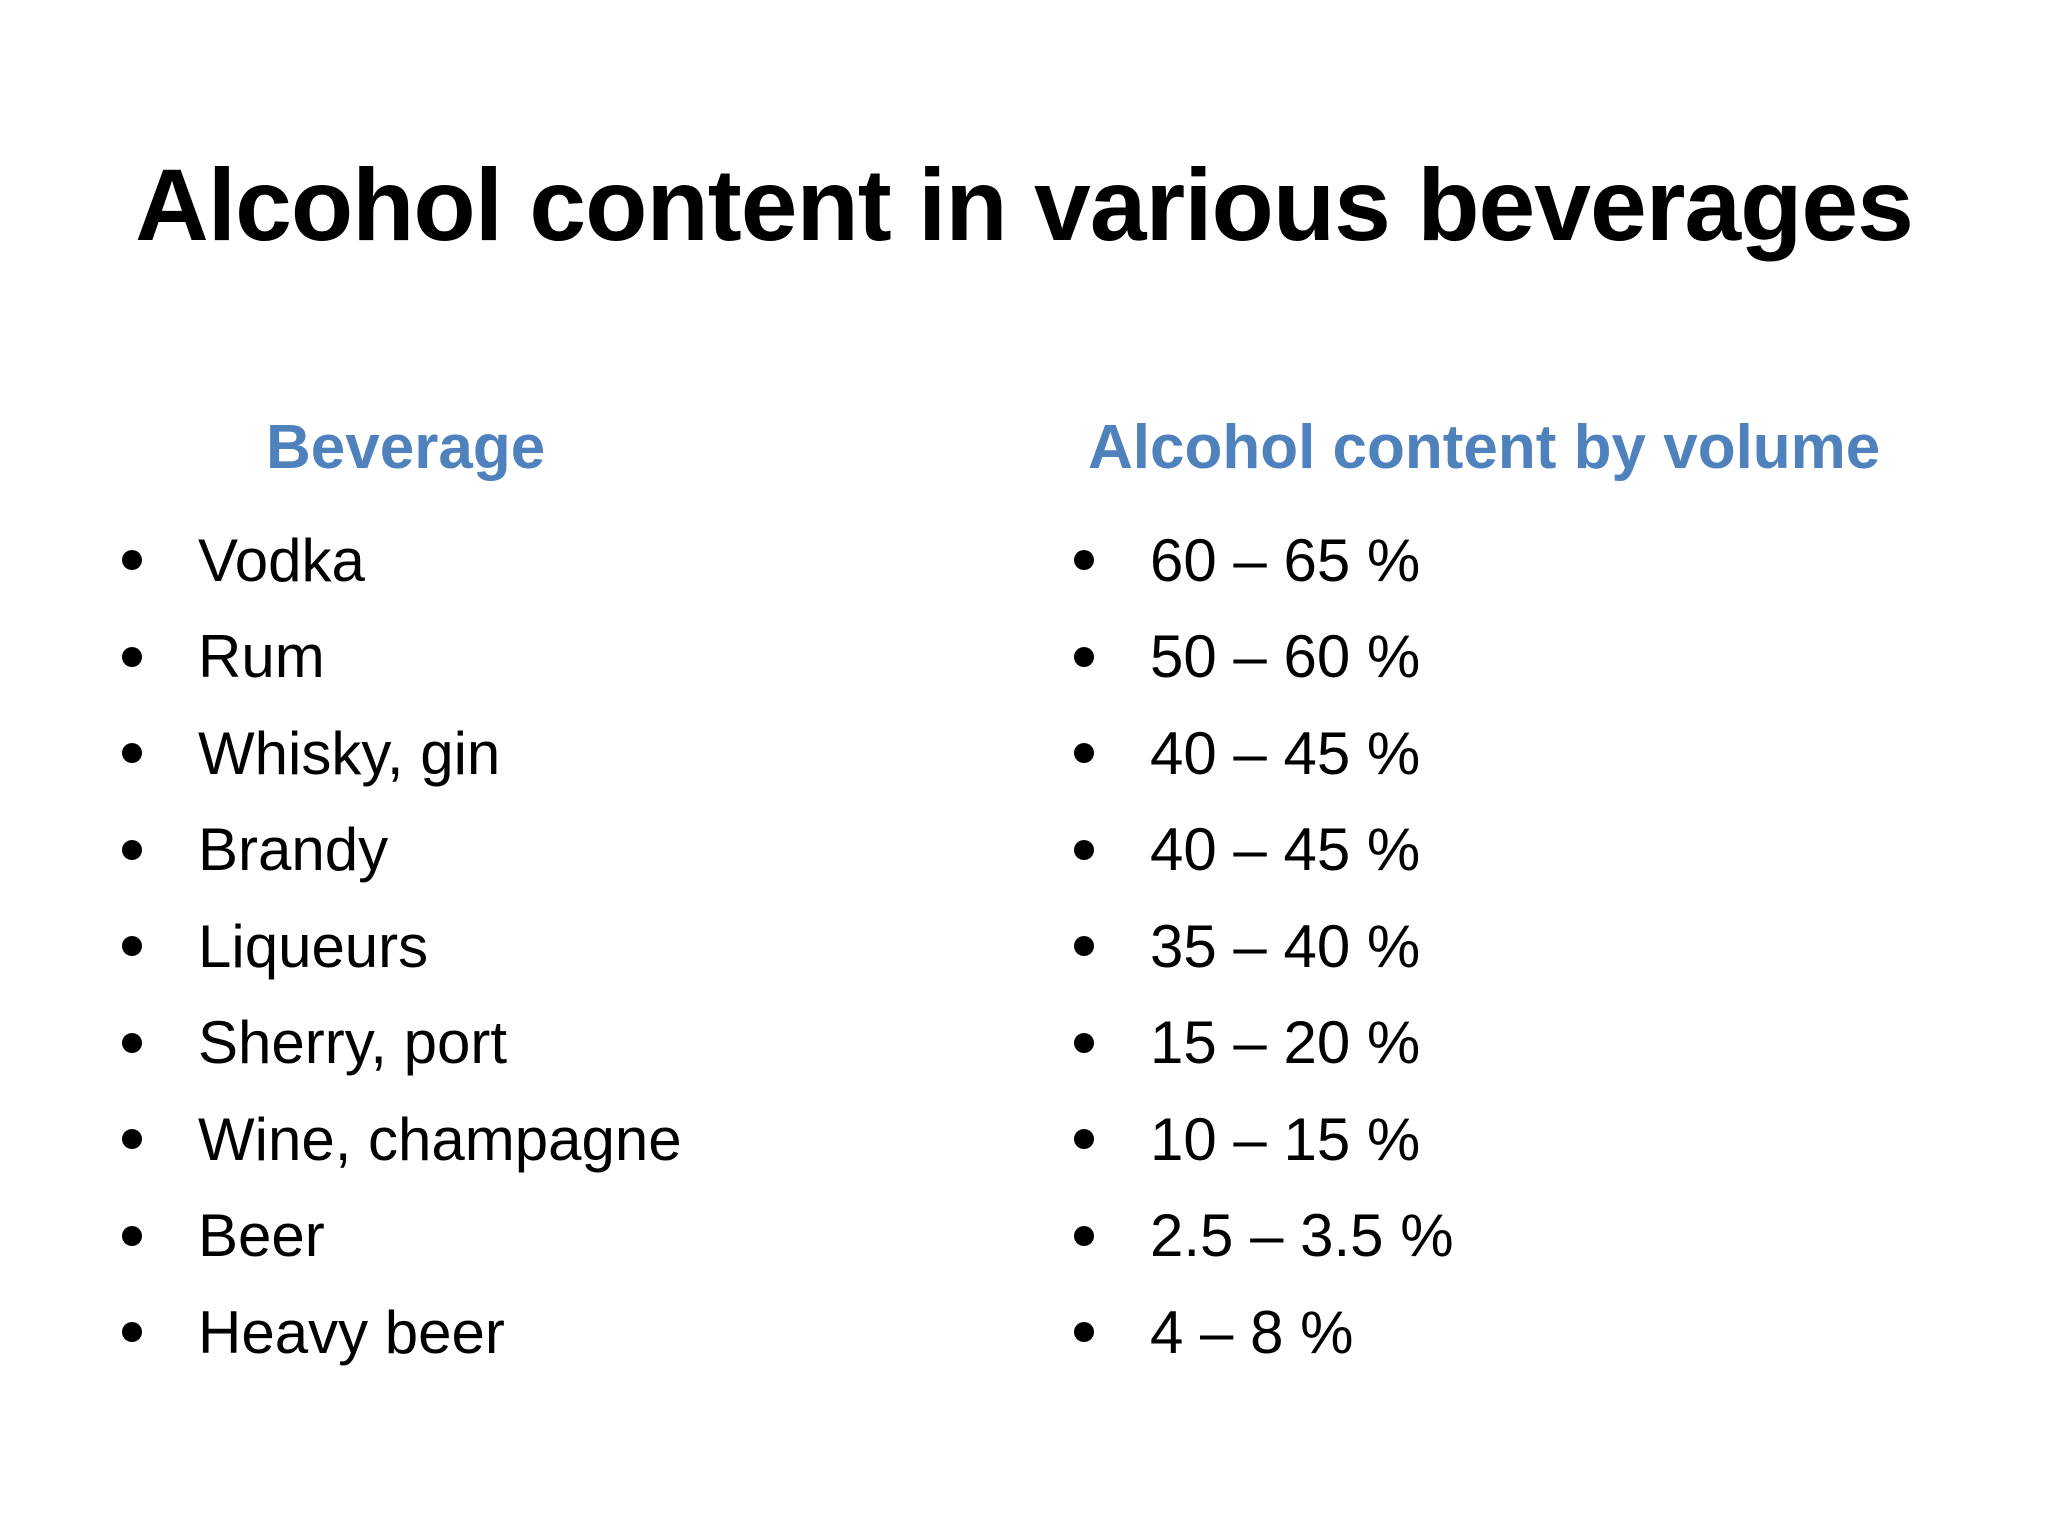  What do you see at coordinates (1302, 1236) in the screenshot?
I see `alcohol-range: 2.5 – 3.5 %` at bounding box center [1302, 1236].